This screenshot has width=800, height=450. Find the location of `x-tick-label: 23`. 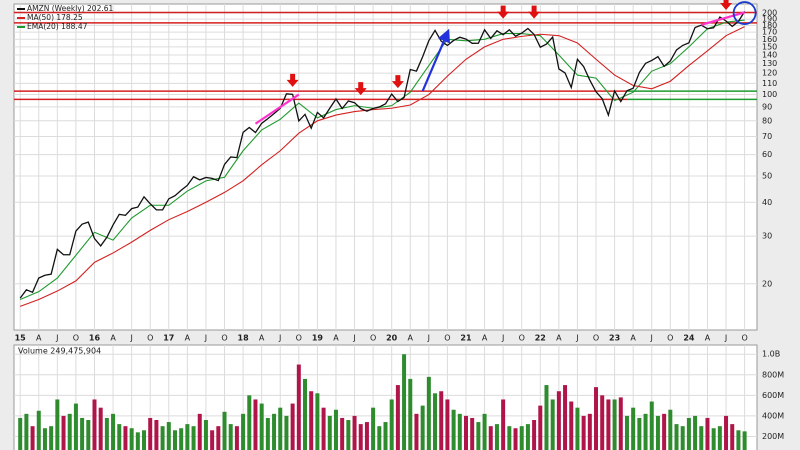

x-tick-label: 23 is located at coordinates (614, 338).